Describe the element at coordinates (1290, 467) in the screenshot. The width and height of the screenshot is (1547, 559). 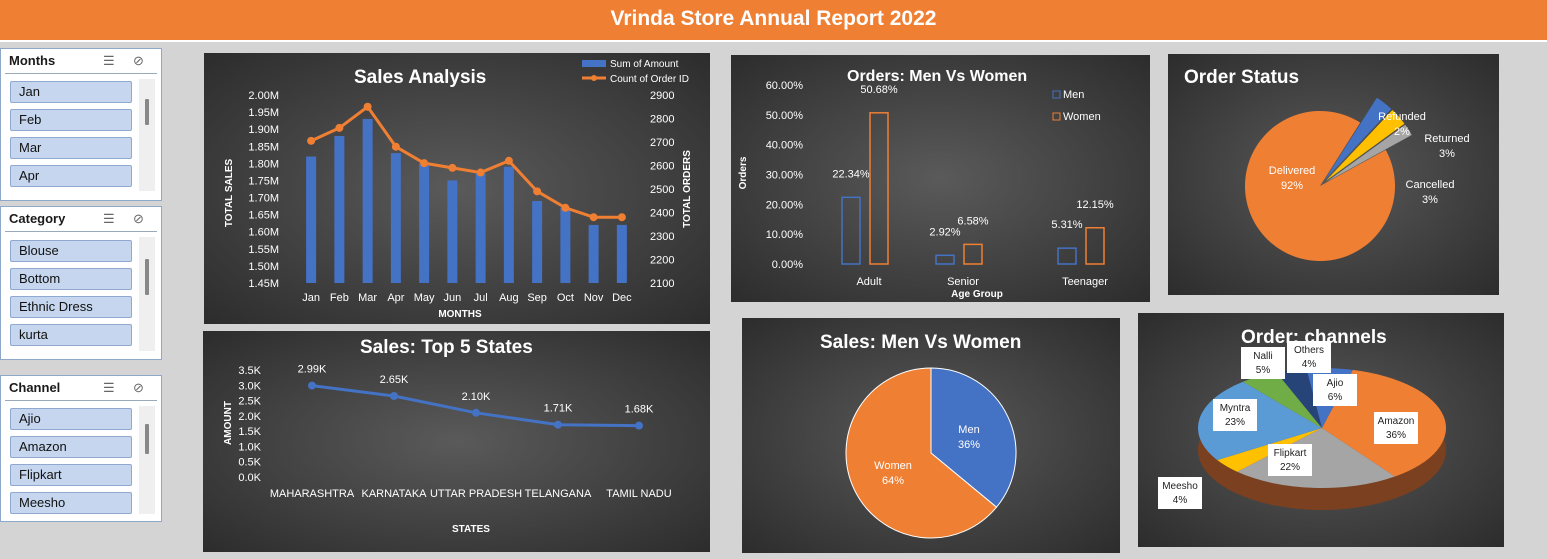
I see `slice-label-value: 22%` at that location.